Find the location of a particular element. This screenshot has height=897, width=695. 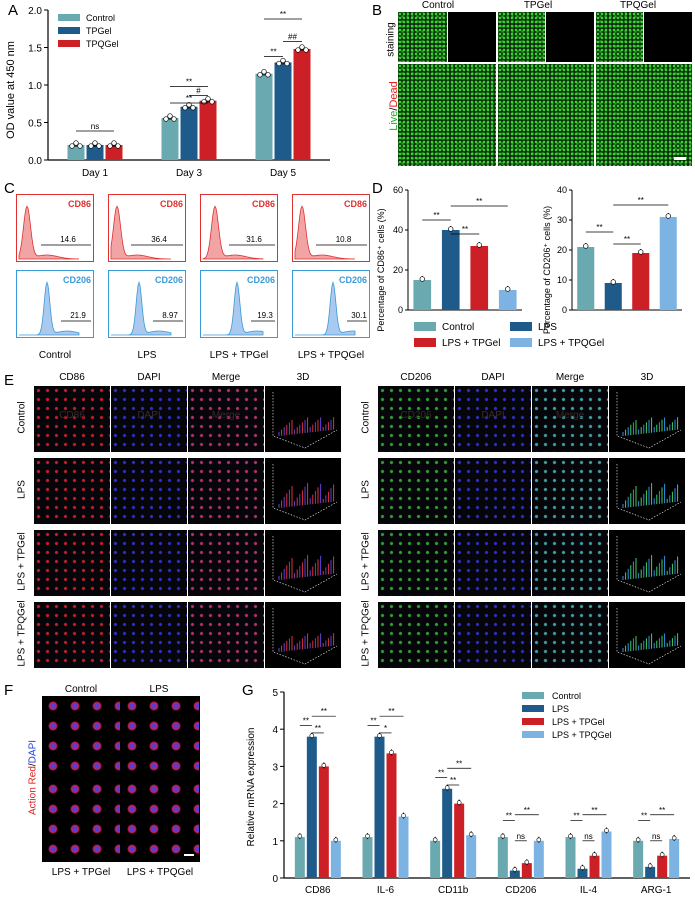

histogram-svg: CD206 19.3 is located at coordinates (239, 305).